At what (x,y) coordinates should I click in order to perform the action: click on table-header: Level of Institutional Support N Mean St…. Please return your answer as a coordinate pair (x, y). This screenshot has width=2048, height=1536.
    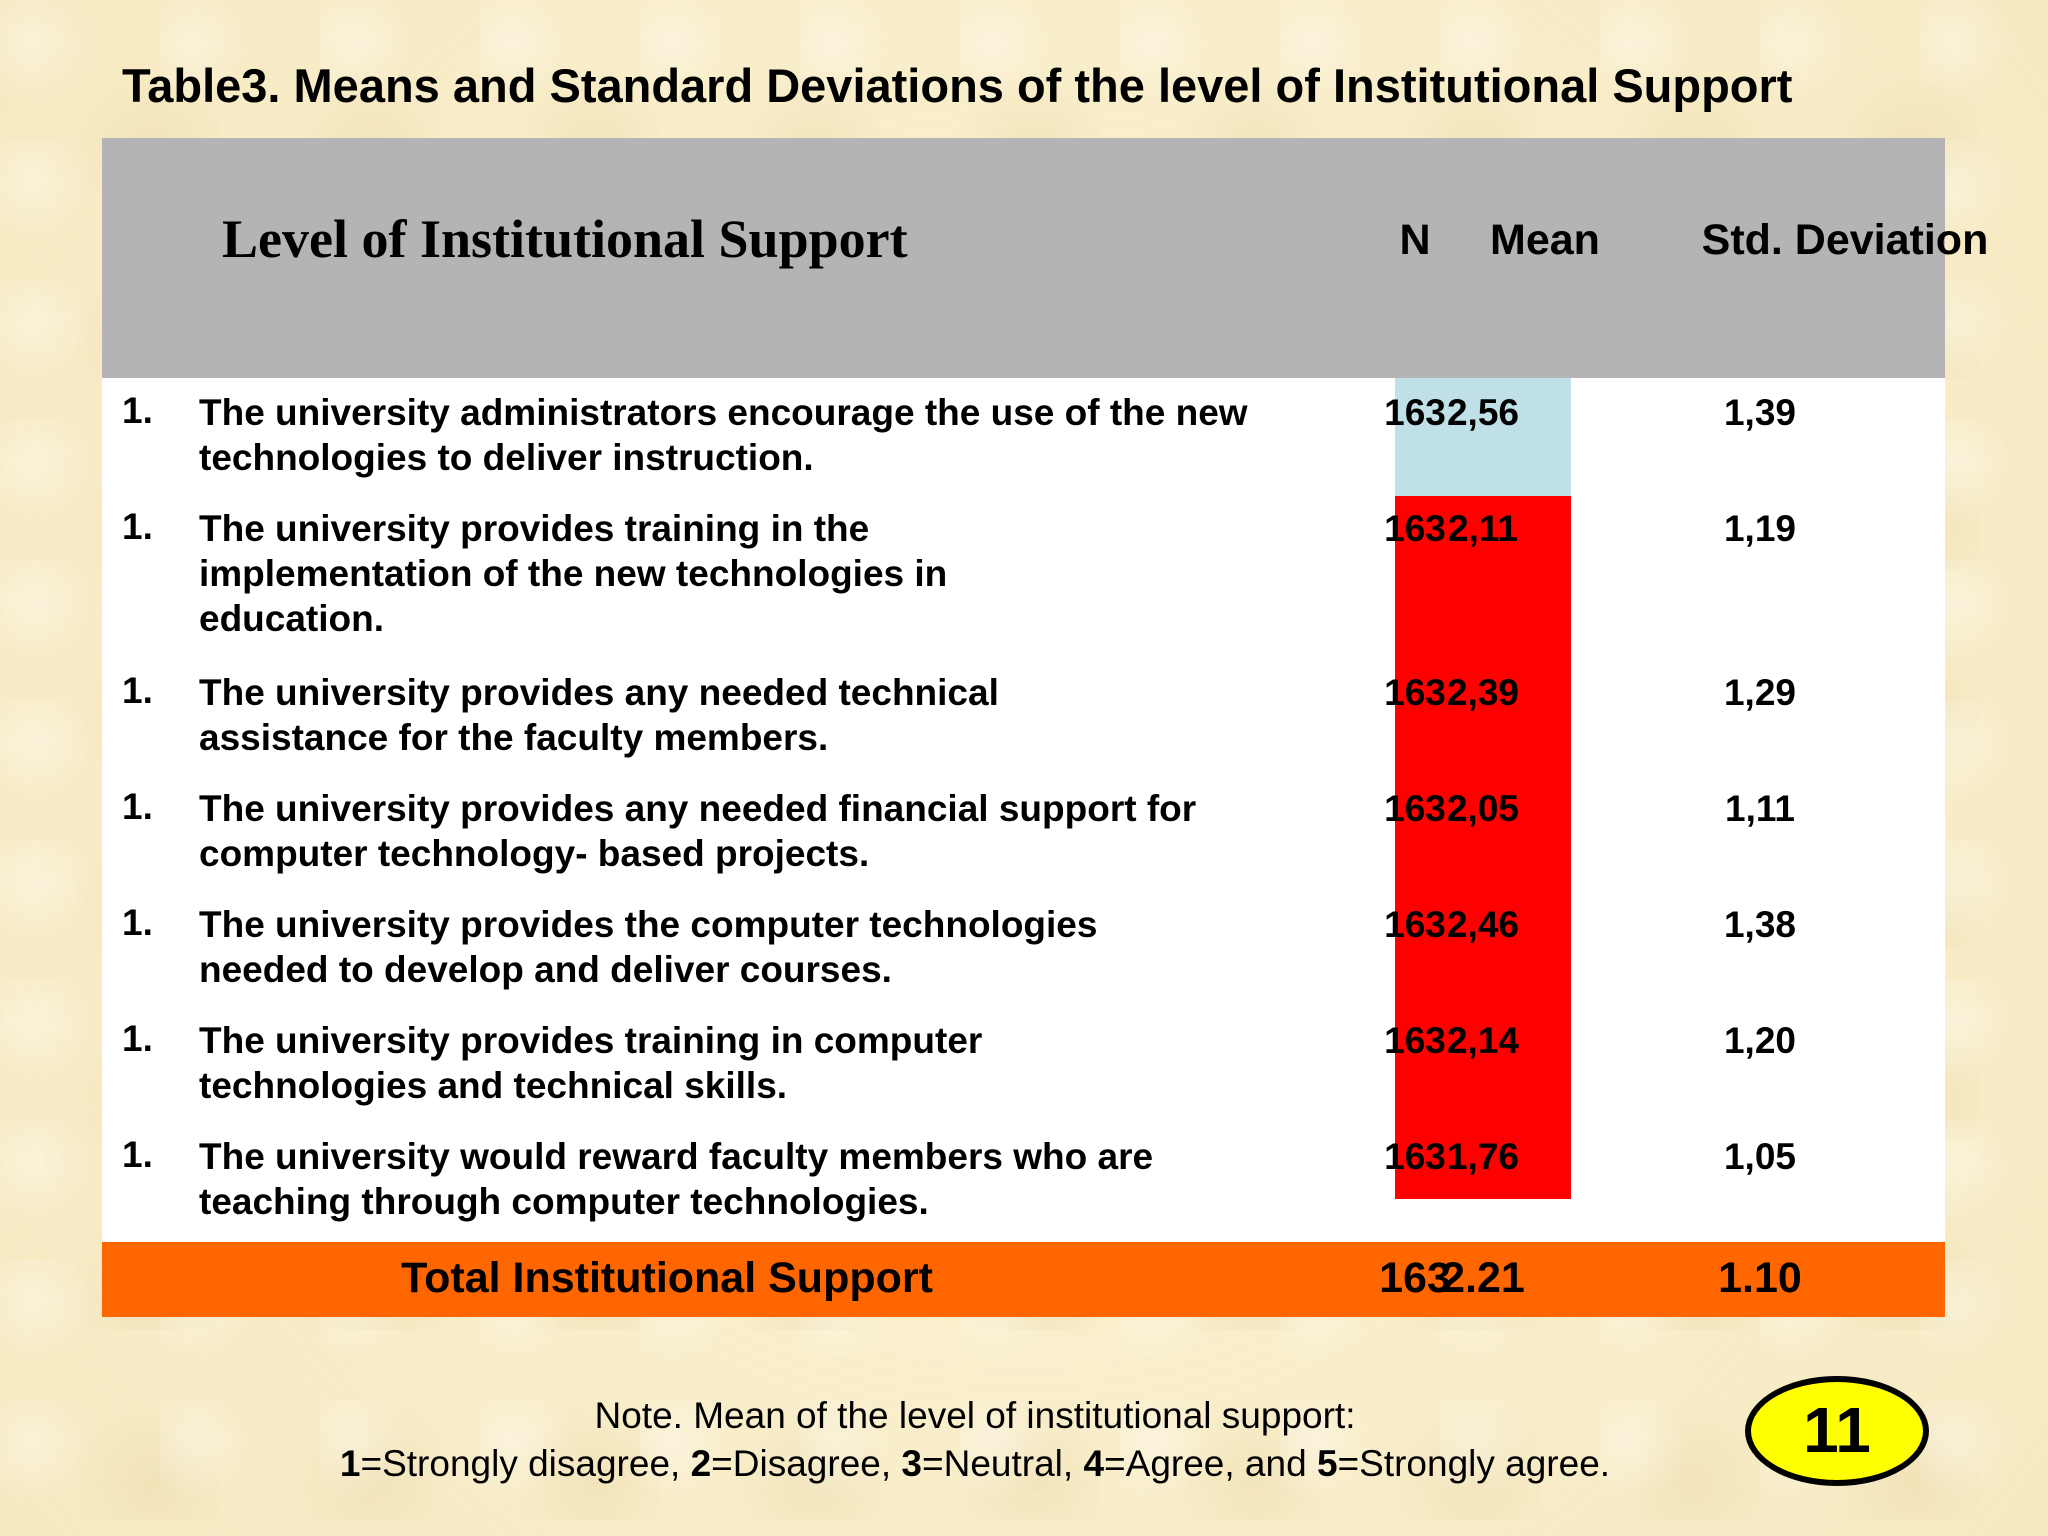
    Looking at the image, I should click on (1045, 258).